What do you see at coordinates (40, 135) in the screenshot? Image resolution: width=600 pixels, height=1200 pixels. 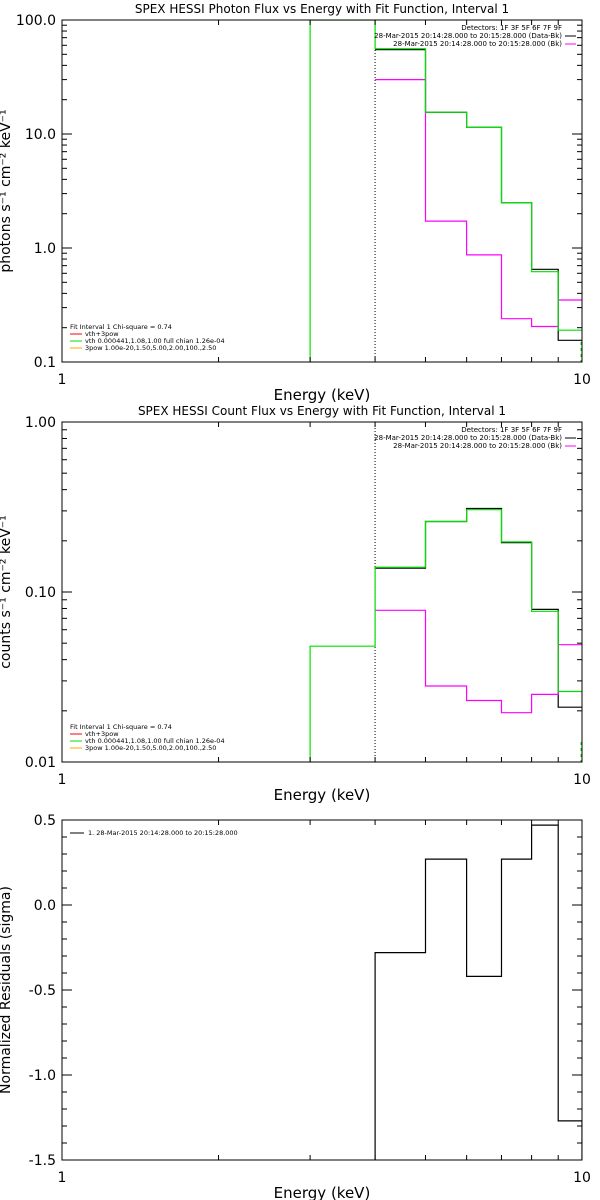 I see `y-tick-label: 10.0` at bounding box center [40, 135].